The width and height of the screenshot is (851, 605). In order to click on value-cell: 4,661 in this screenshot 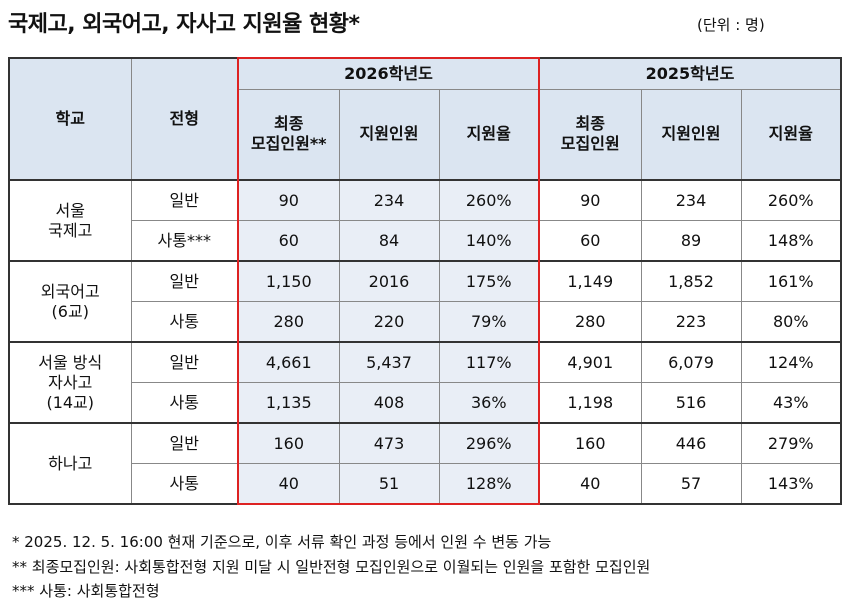, I will do `click(288, 362)`.